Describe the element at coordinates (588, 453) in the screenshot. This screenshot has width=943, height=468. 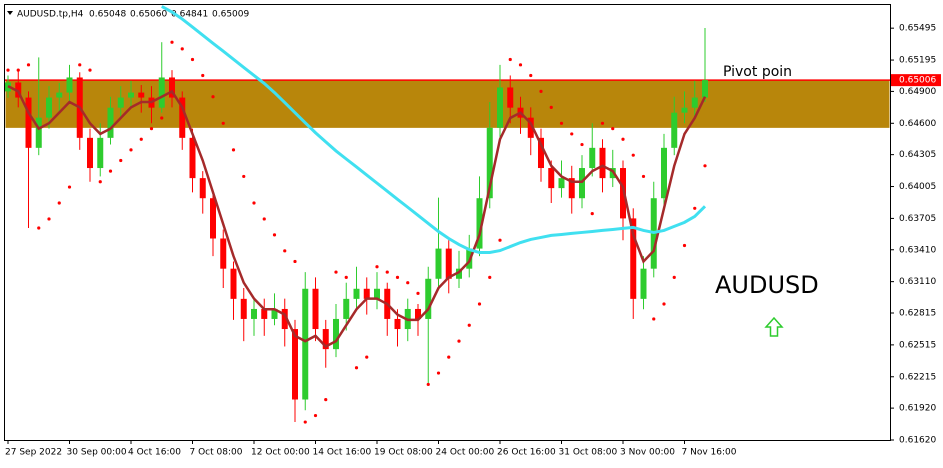
I see `x-tick-label: 31 Oct 08:00` at that location.